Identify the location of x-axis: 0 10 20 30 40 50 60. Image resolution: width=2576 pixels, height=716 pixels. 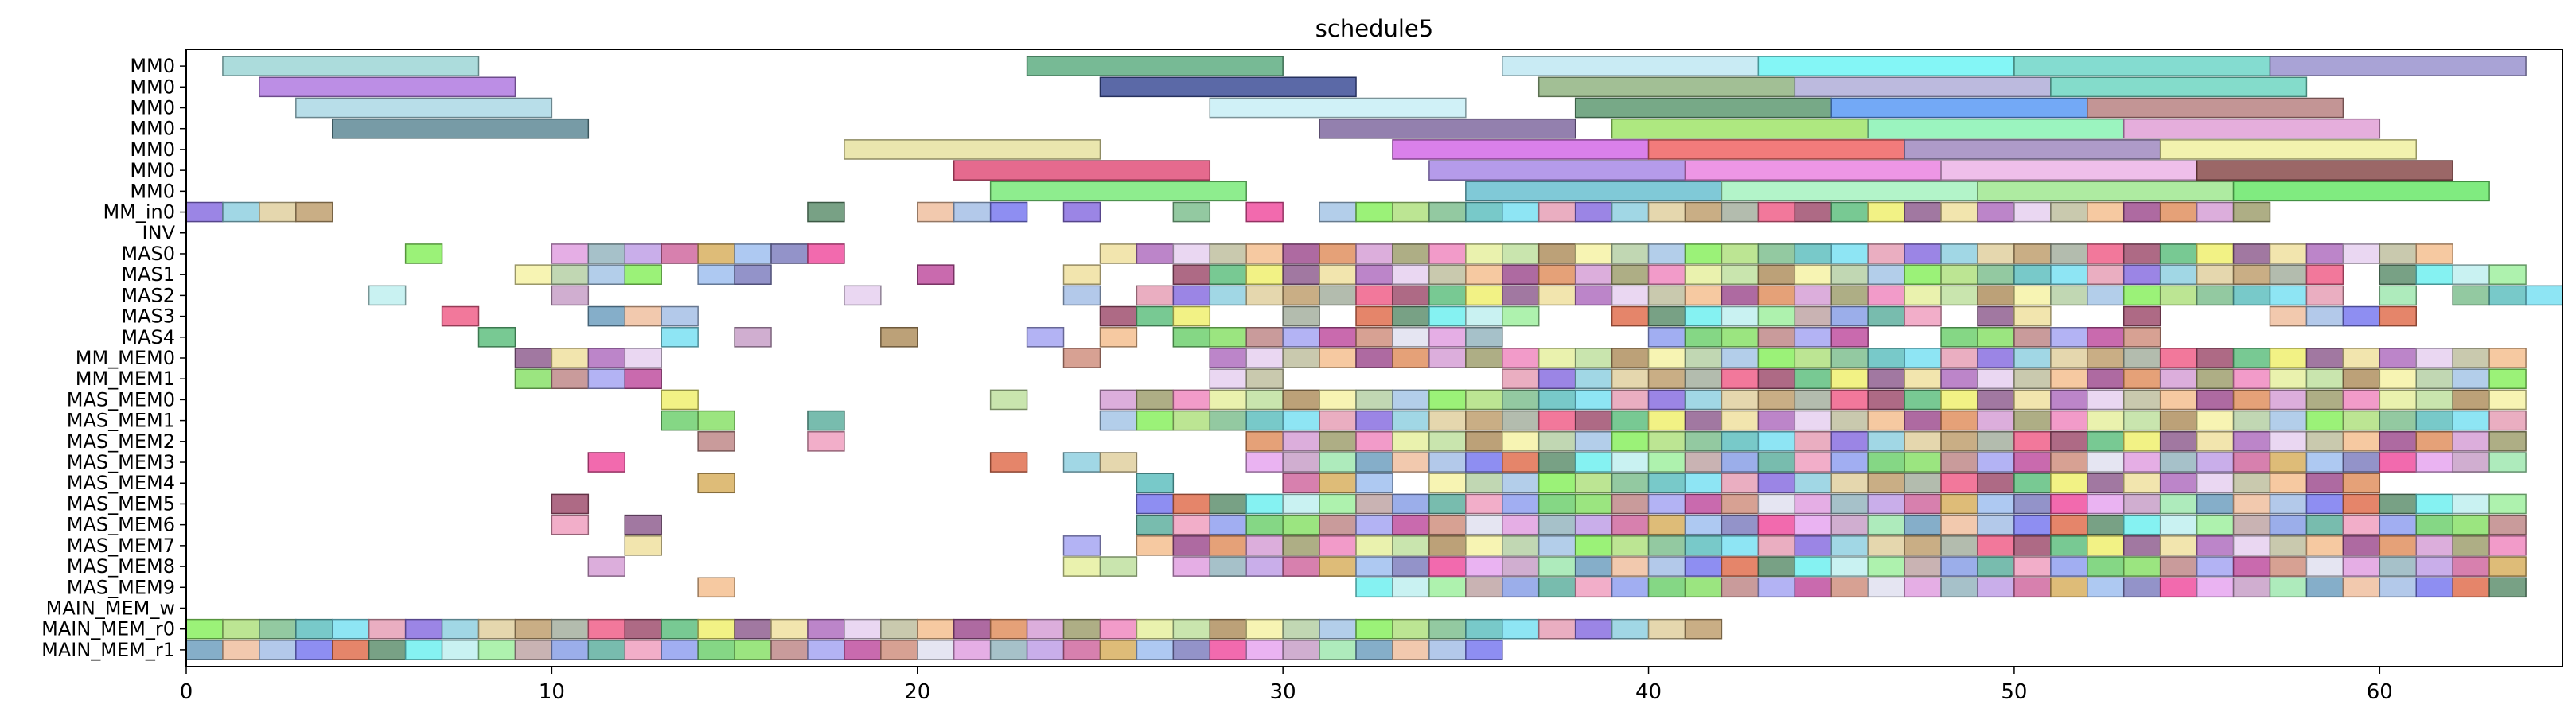
(1286, 685).